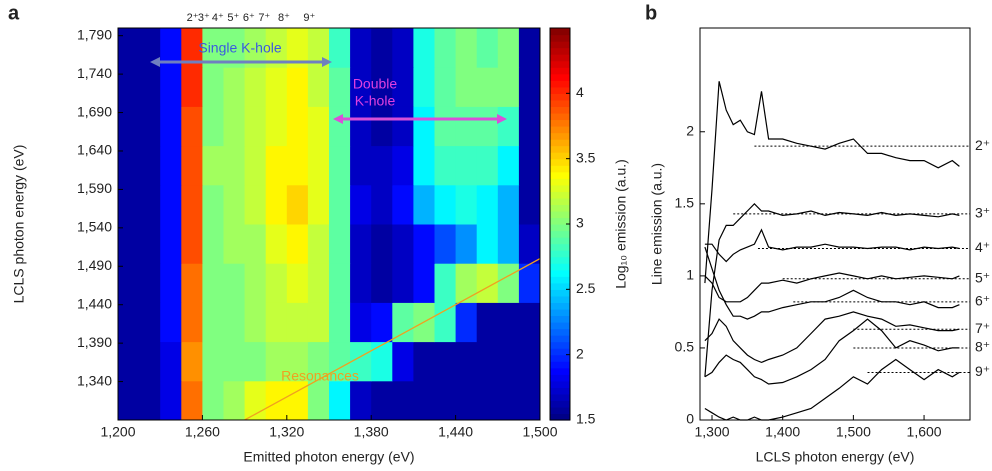  Describe the element at coordinates (924, 432) in the screenshot. I see `x-tick-label: 1,600` at that location.